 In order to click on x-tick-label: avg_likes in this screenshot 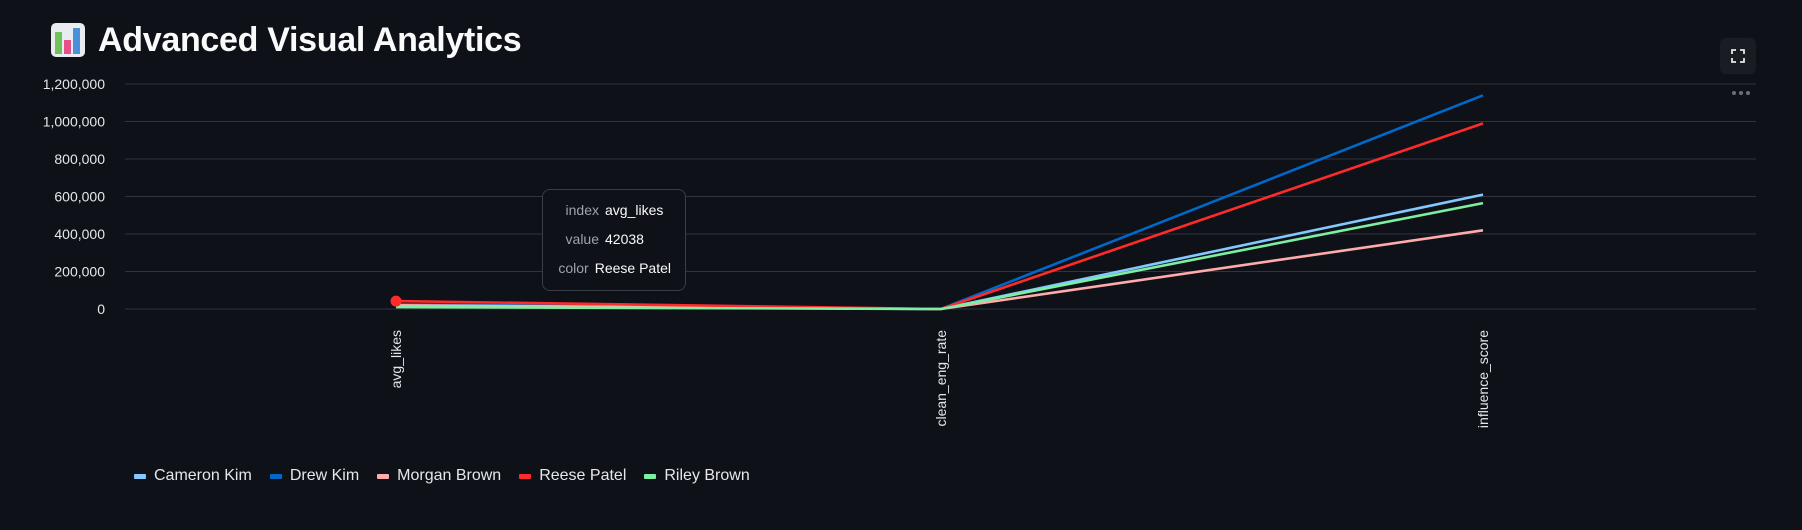, I will do `click(396, 359)`.